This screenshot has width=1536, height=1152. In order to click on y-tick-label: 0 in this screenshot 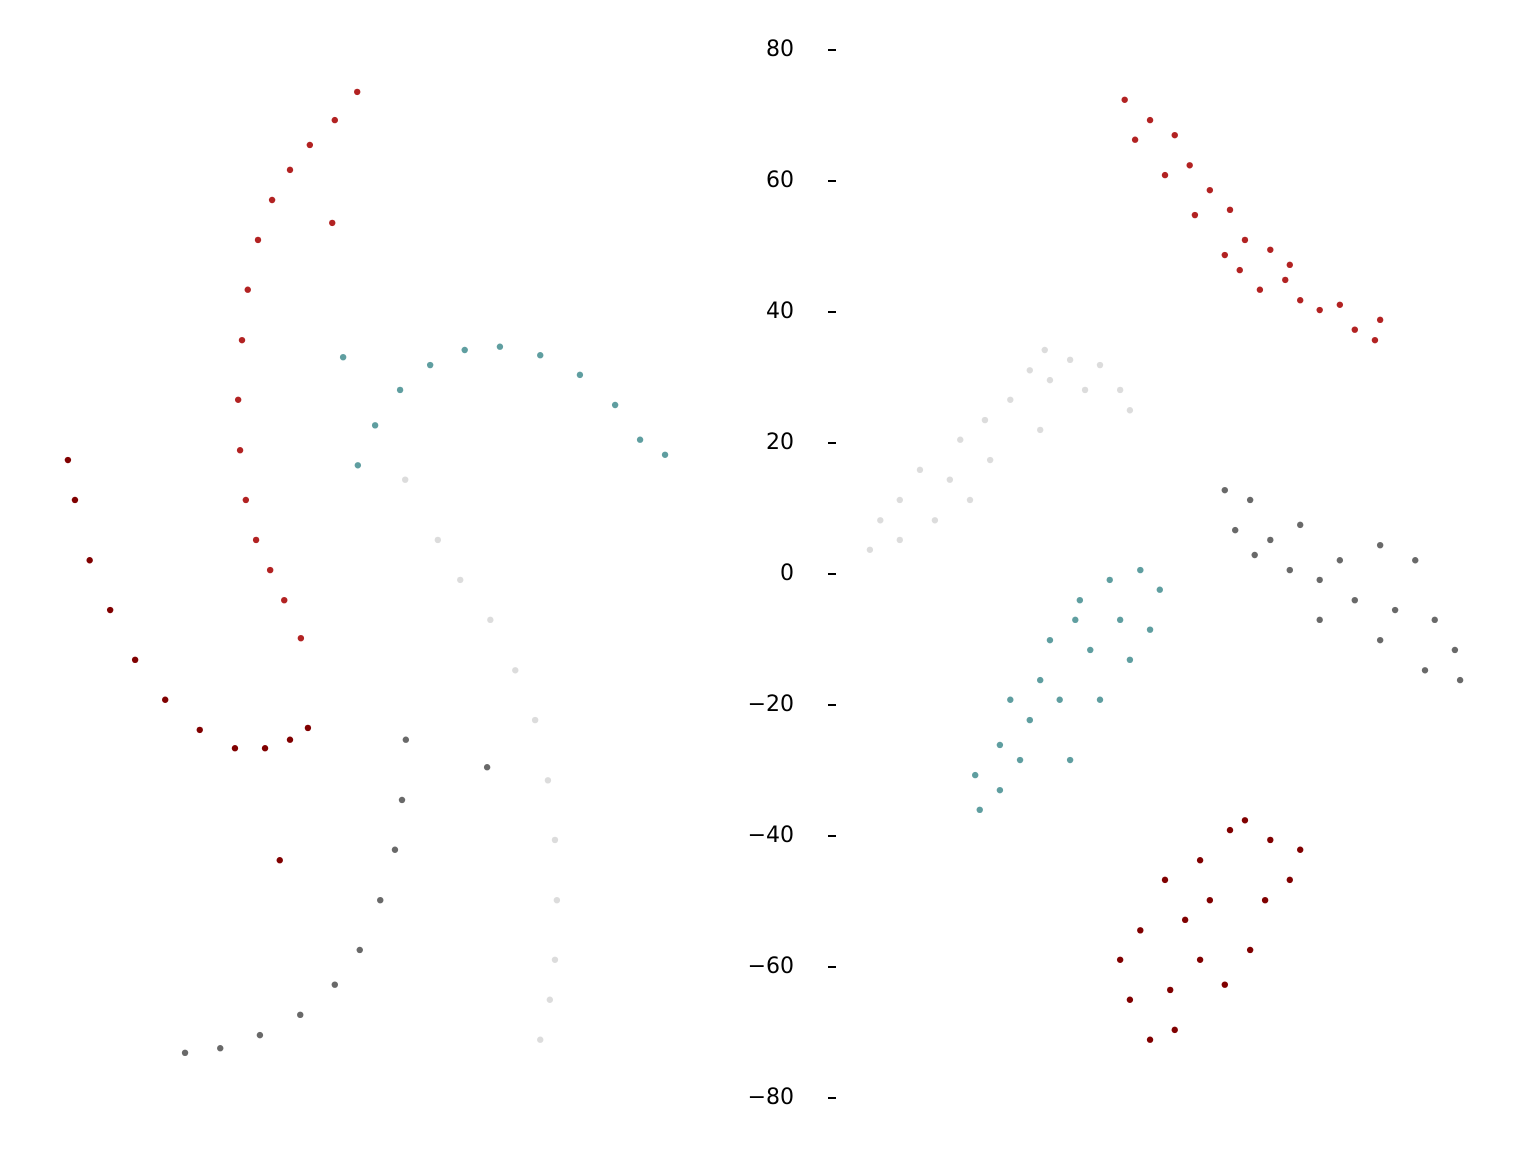, I will do `click(787, 573)`.